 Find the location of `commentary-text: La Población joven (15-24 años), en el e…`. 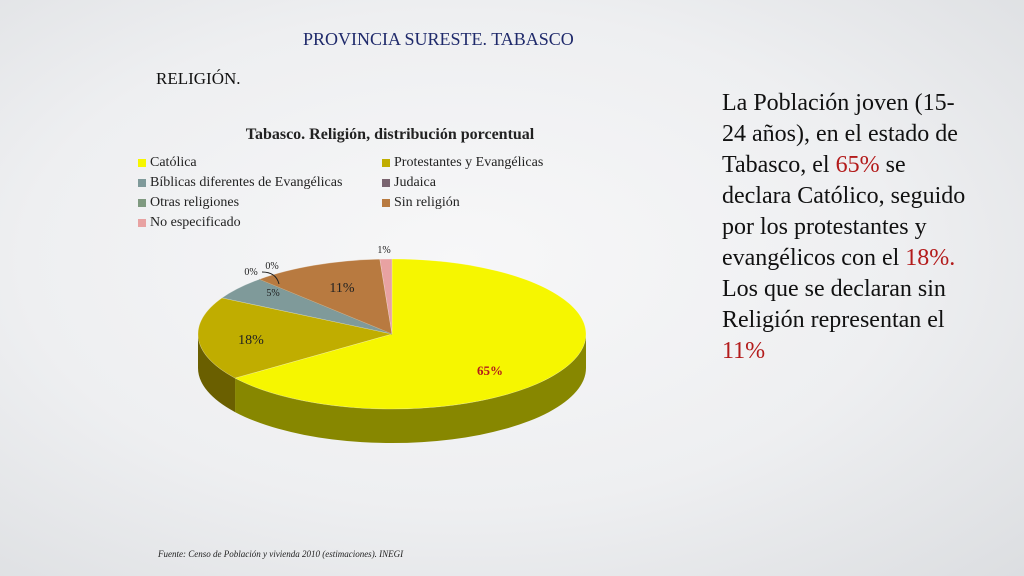

commentary-text: La Población joven (15-24 años), en el e… is located at coordinates (840, 134).